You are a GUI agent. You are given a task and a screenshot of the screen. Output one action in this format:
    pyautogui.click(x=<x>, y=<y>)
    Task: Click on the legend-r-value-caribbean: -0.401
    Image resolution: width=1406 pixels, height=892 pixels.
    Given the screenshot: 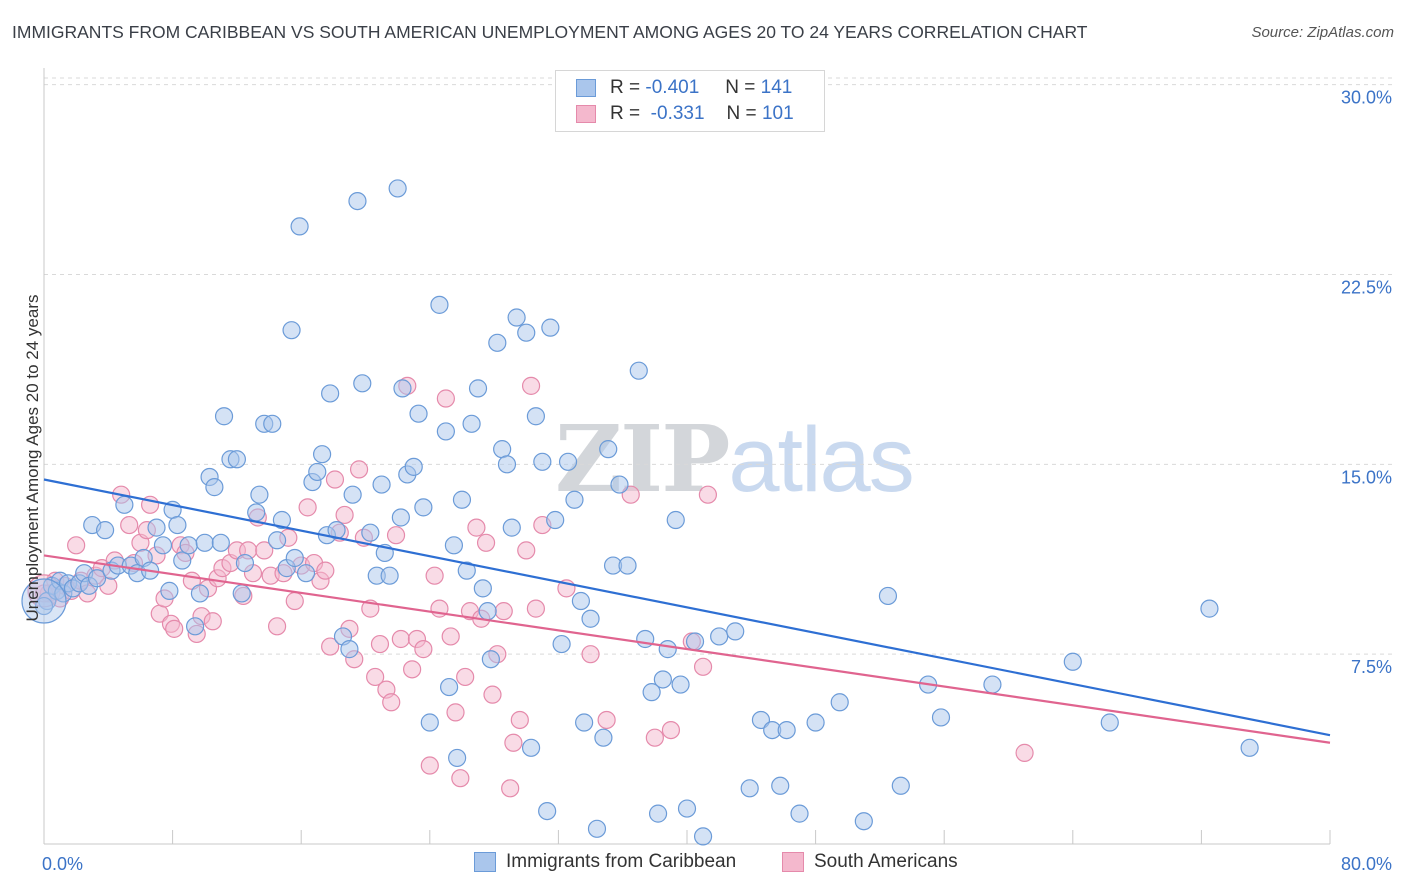 What is the action you would take?
    pyautogui.click(x=672, y=87)
    